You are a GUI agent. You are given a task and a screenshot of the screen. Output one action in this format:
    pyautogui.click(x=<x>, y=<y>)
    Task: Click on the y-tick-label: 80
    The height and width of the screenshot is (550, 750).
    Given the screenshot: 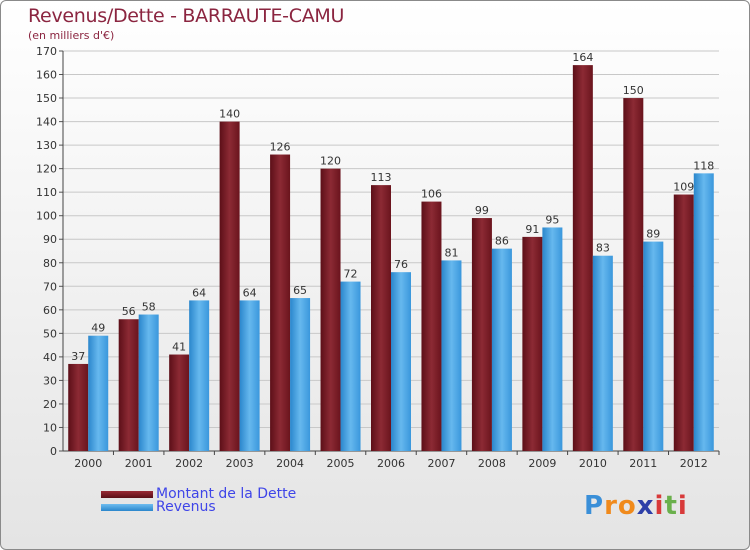 What is the action you would take?
    pyautogui.click(x=50, y=263)
    